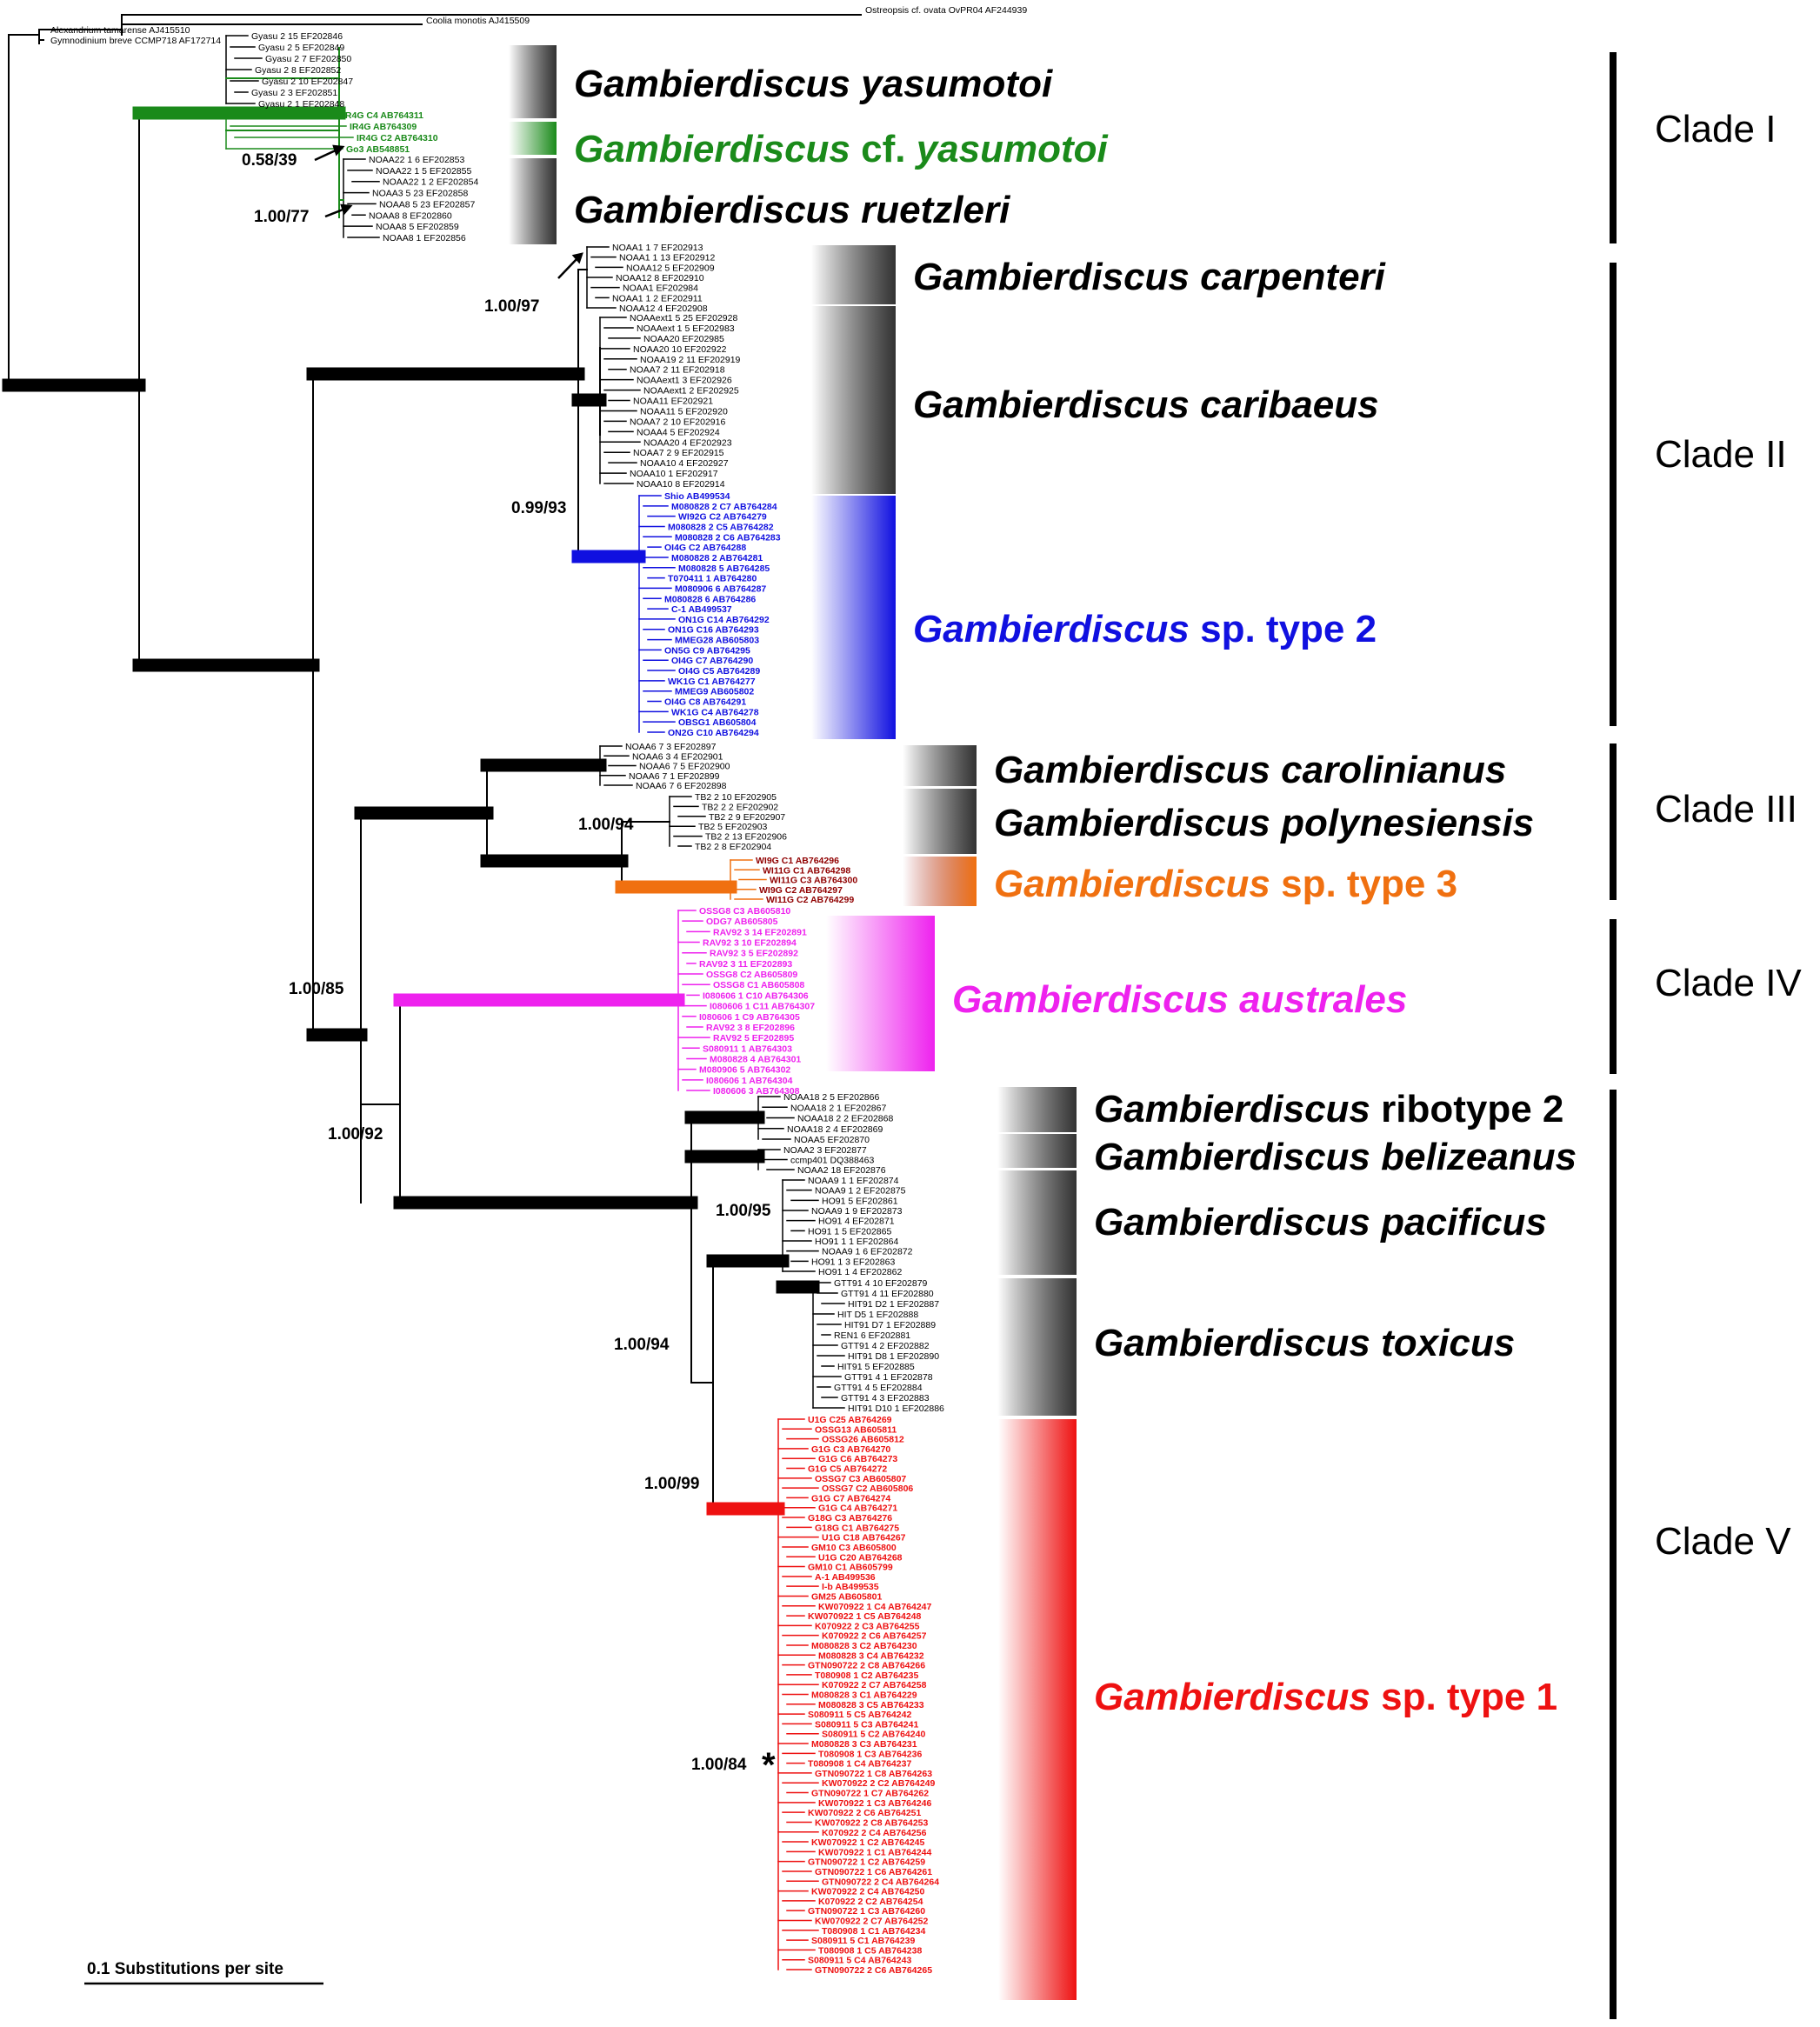 Image resolution: width=1820 pixels, height=2027 pixels. What do you see at coordinates (864, 1646) in the screenshot?
I see `tip-label: M080828 3 C2 AB764230` at bounding box center [864, 1646].